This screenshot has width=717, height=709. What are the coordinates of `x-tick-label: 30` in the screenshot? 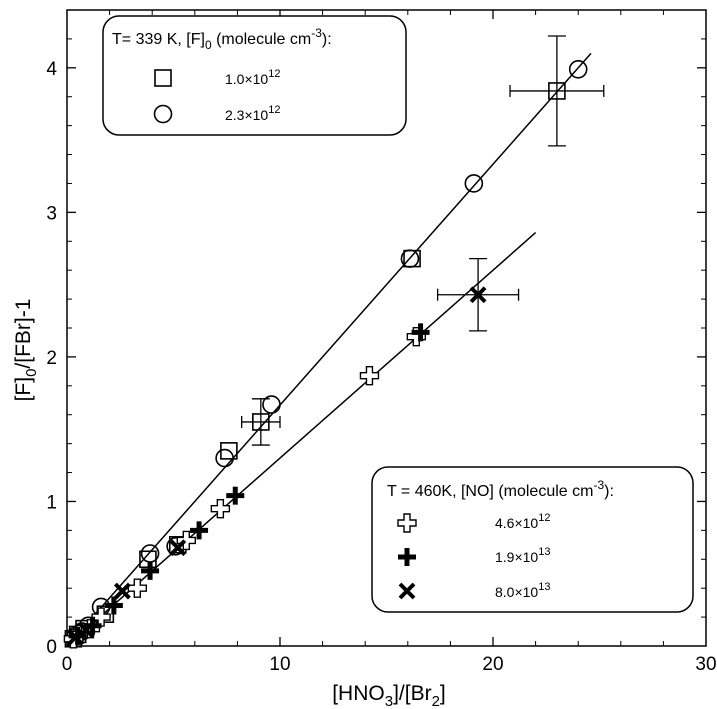 It's located at (705, 664).